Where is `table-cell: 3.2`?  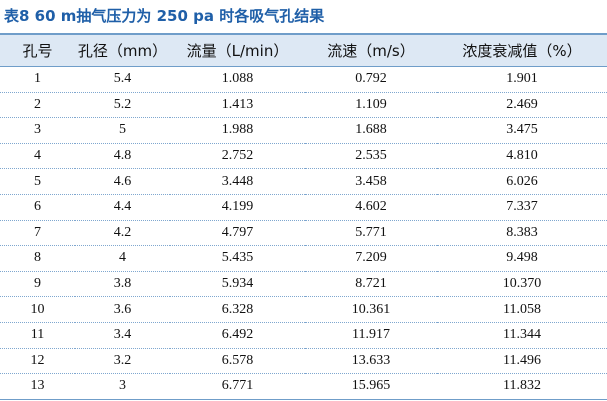
table-cell: 3.2 is located at coordinates (122, 361).